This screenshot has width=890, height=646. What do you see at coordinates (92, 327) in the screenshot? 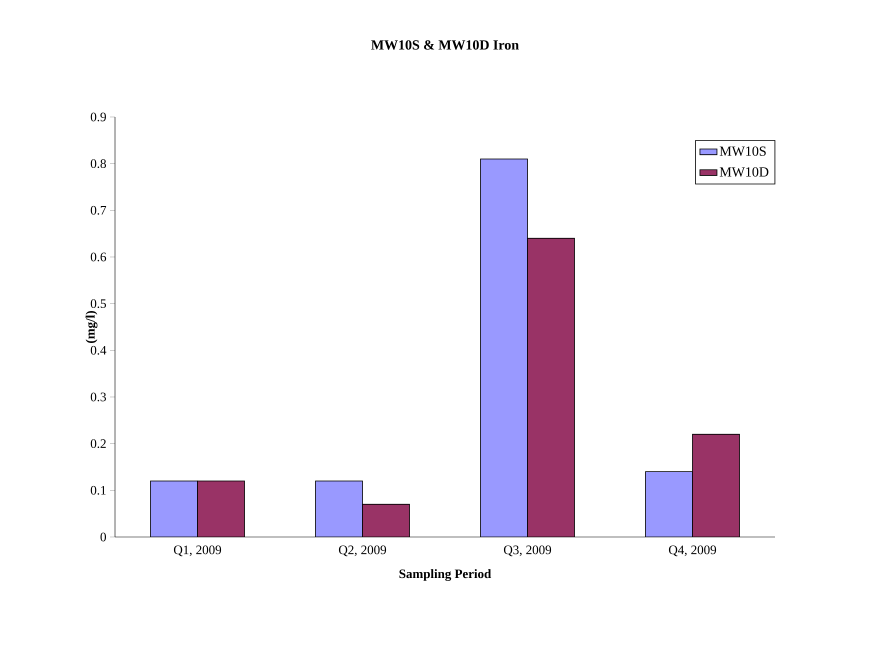
I see `y-axis-title: (mg/l)` at bounding box center [92, 327].